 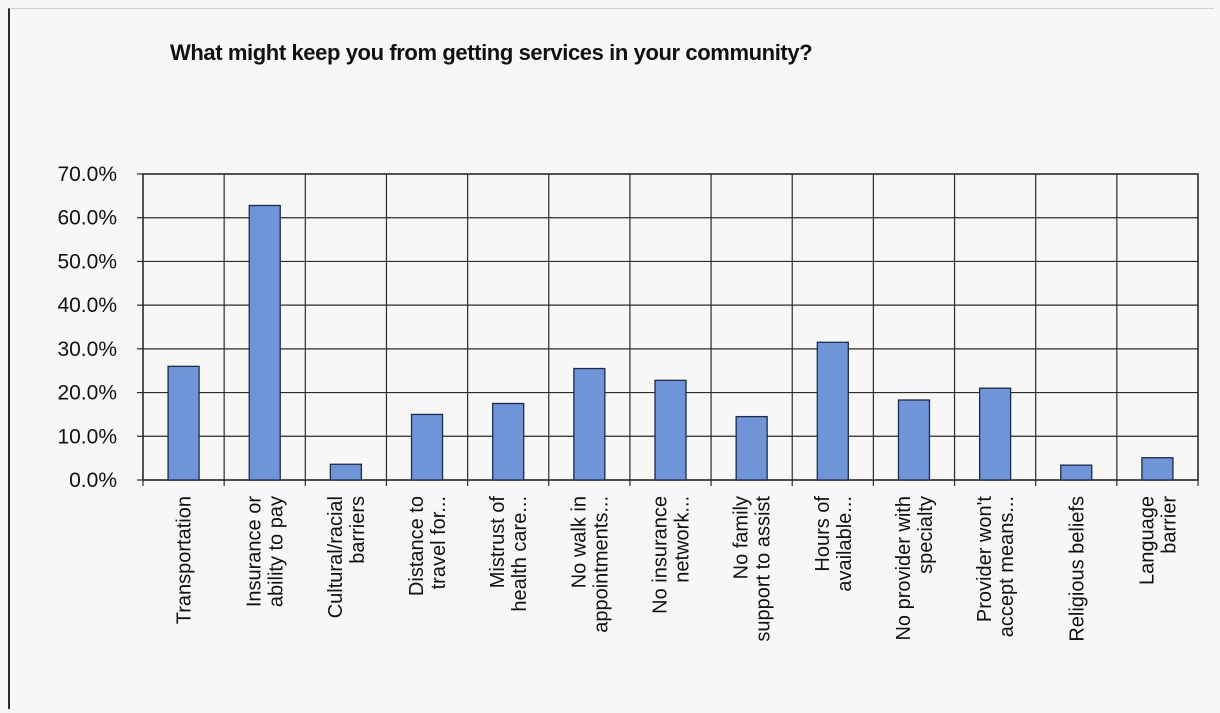 What do you see at coordinates (498, 542) in the screenshot?
I see `x-category-label: Mistrust of` at bounding box center [498, 542].